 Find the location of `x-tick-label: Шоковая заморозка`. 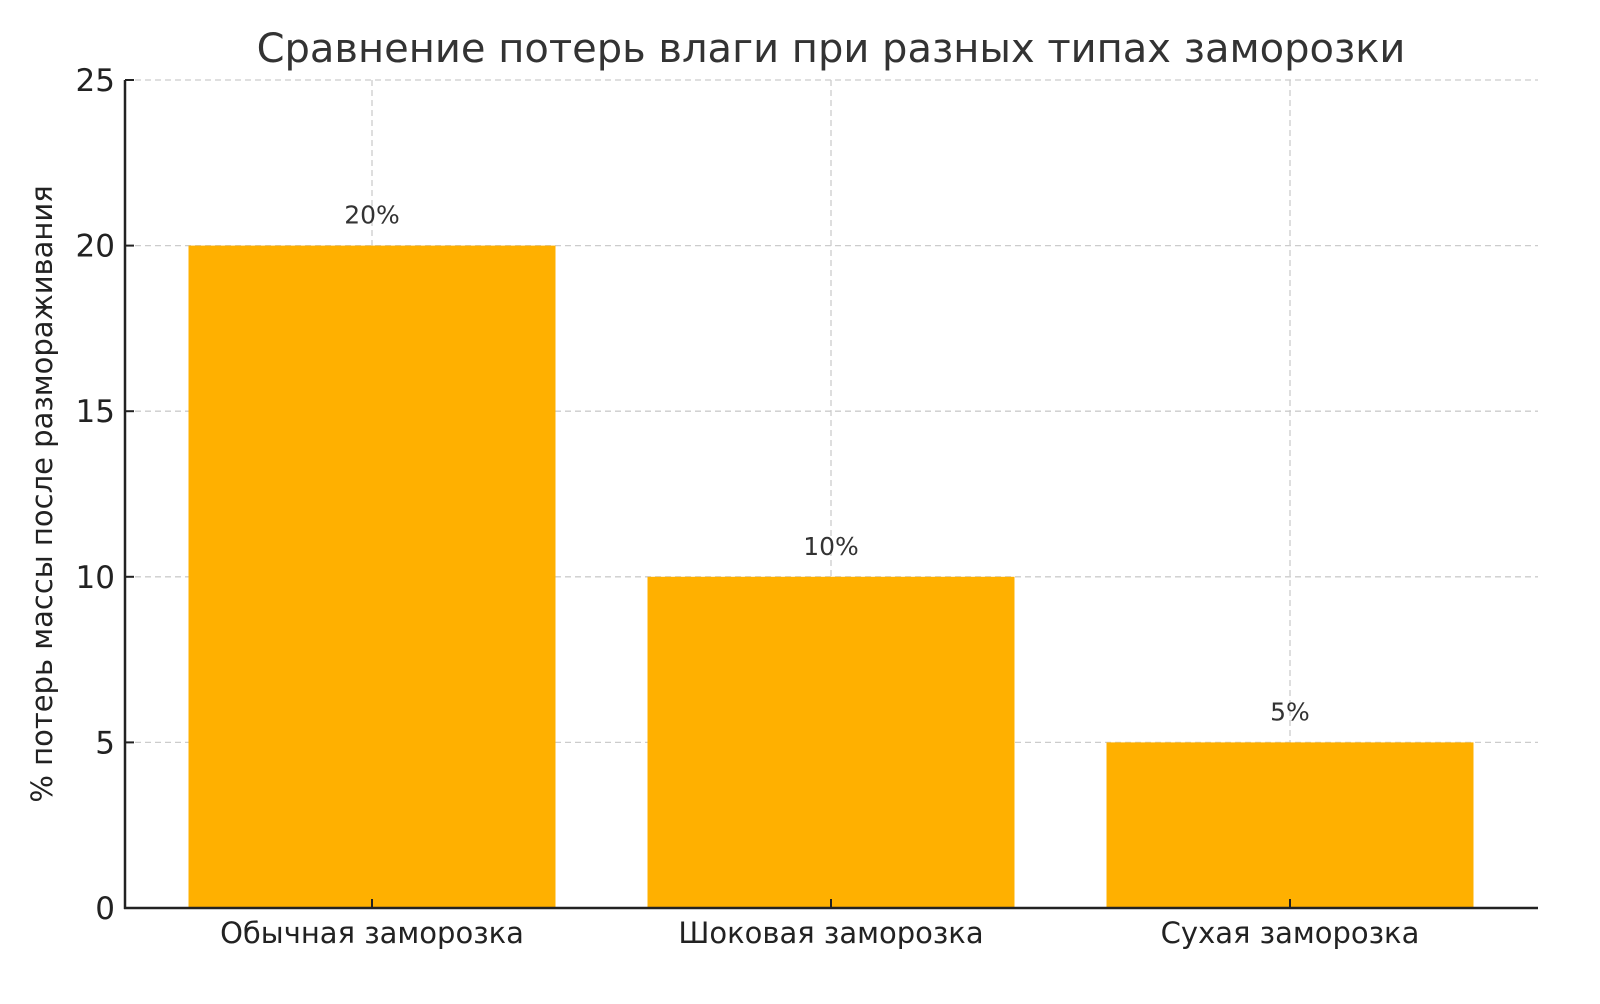

x-tick-label: Шоковая заморозка is located at coordinates (830, 933).